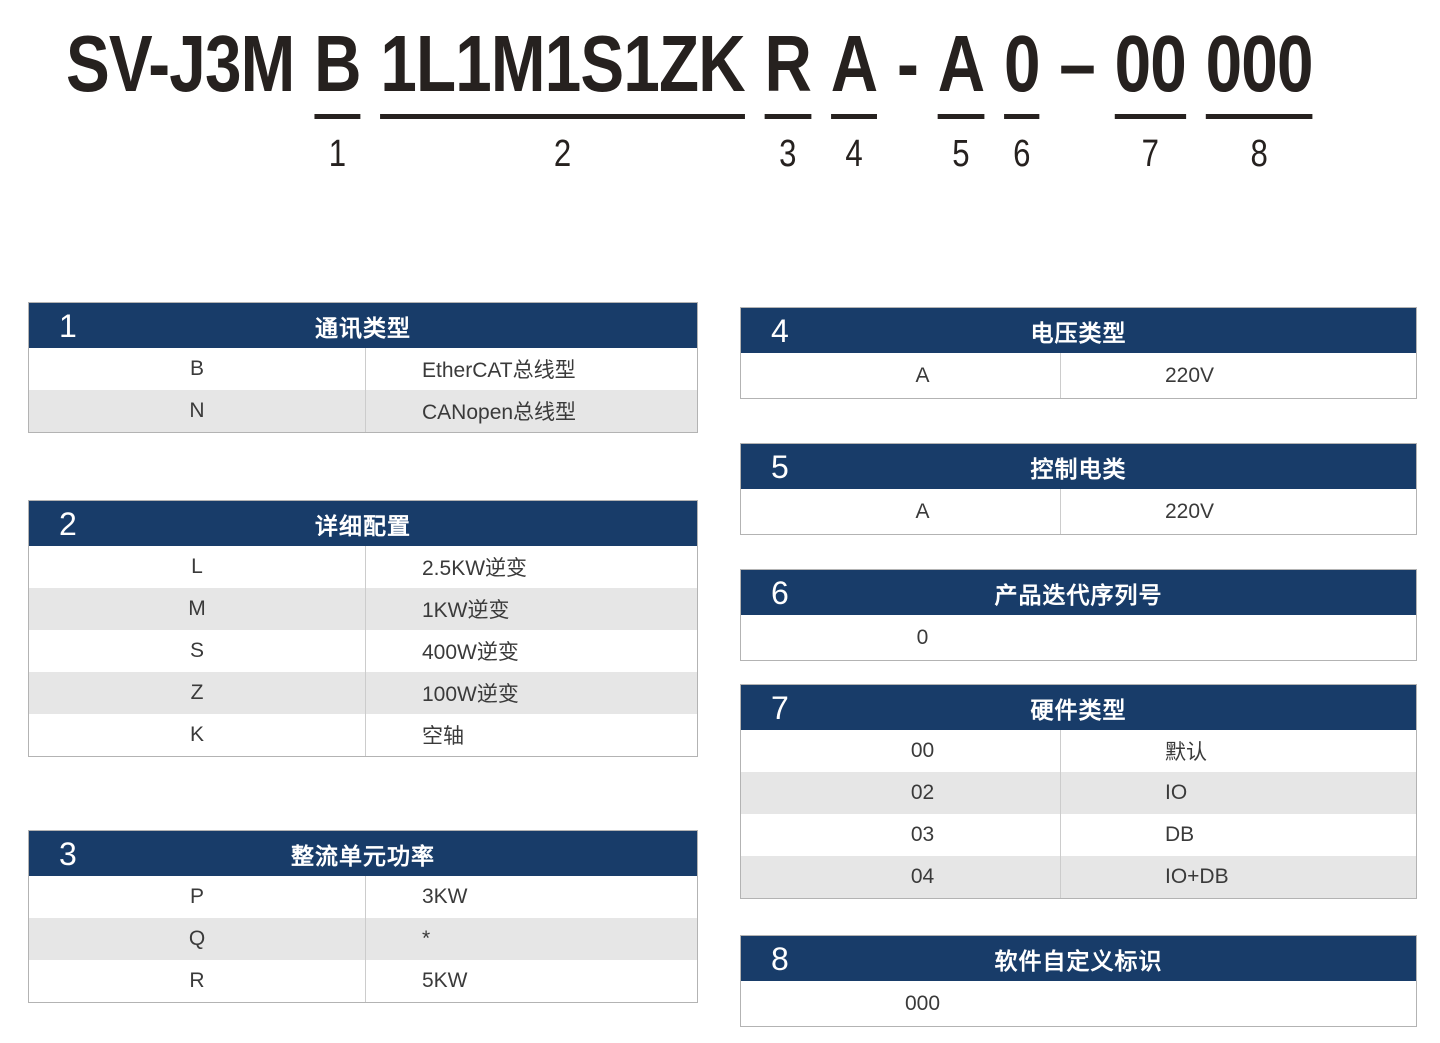 This screenshot has width=1440, height=1043. I want to click on table-header: 7 硬件类型, so click(1078, 707).